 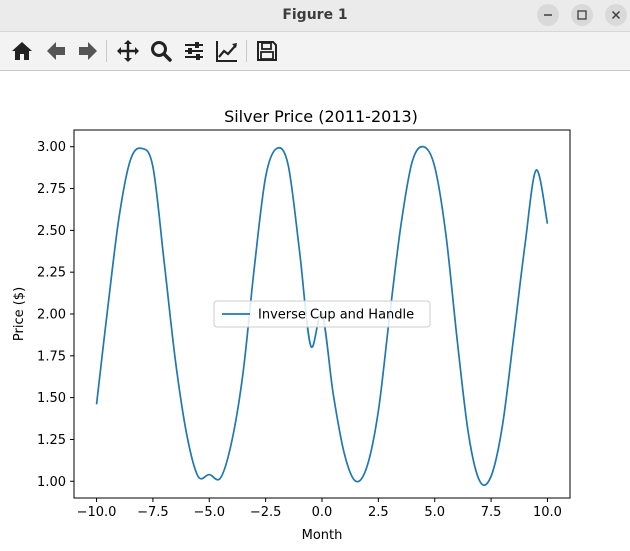 I want to click on x-tick-label: 2.5, so click(x=378, y=512).